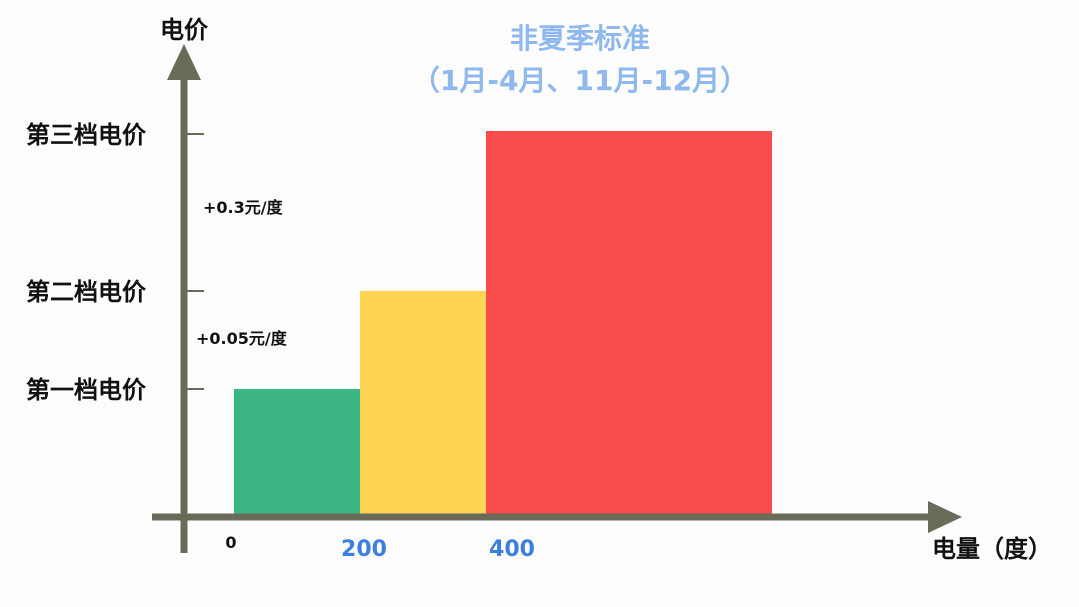  What do you see at coordinates (242, 338) in the screenshot?
I see `increment-annotation: +0.05元/度` at bounding box center [242, 338].